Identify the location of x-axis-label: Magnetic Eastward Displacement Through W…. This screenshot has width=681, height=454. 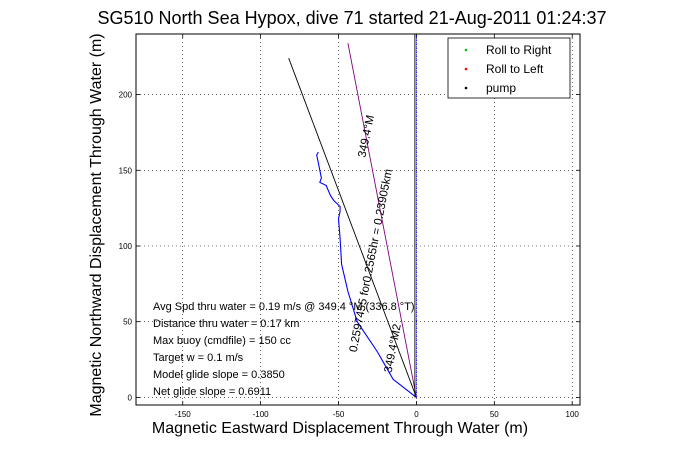
(340, 428).